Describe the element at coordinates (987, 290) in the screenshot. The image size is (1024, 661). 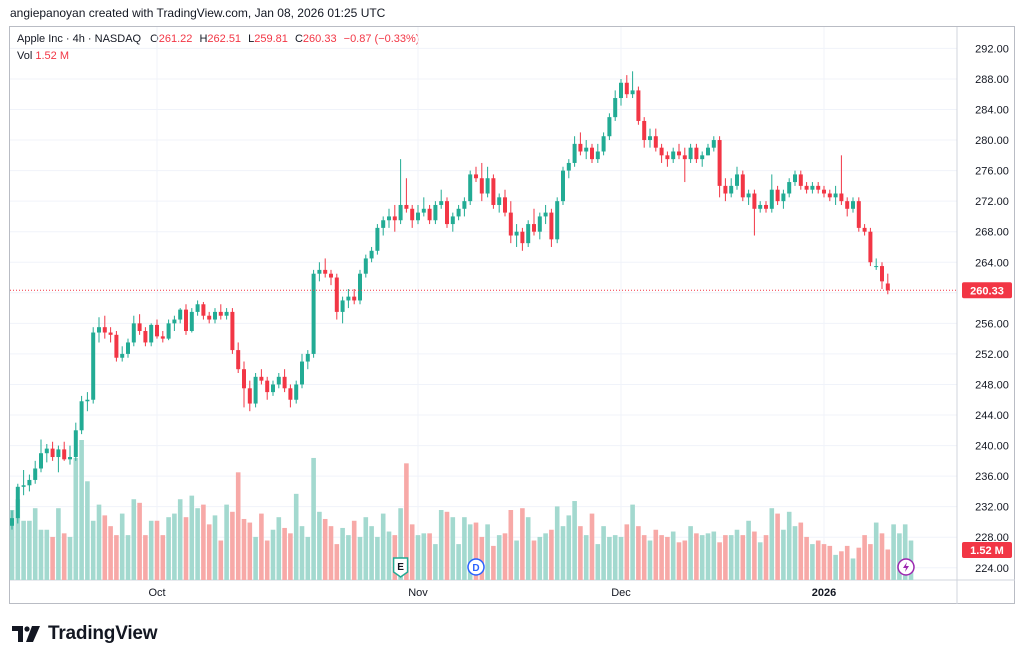
I see `last-price-badge-bg` at that location.